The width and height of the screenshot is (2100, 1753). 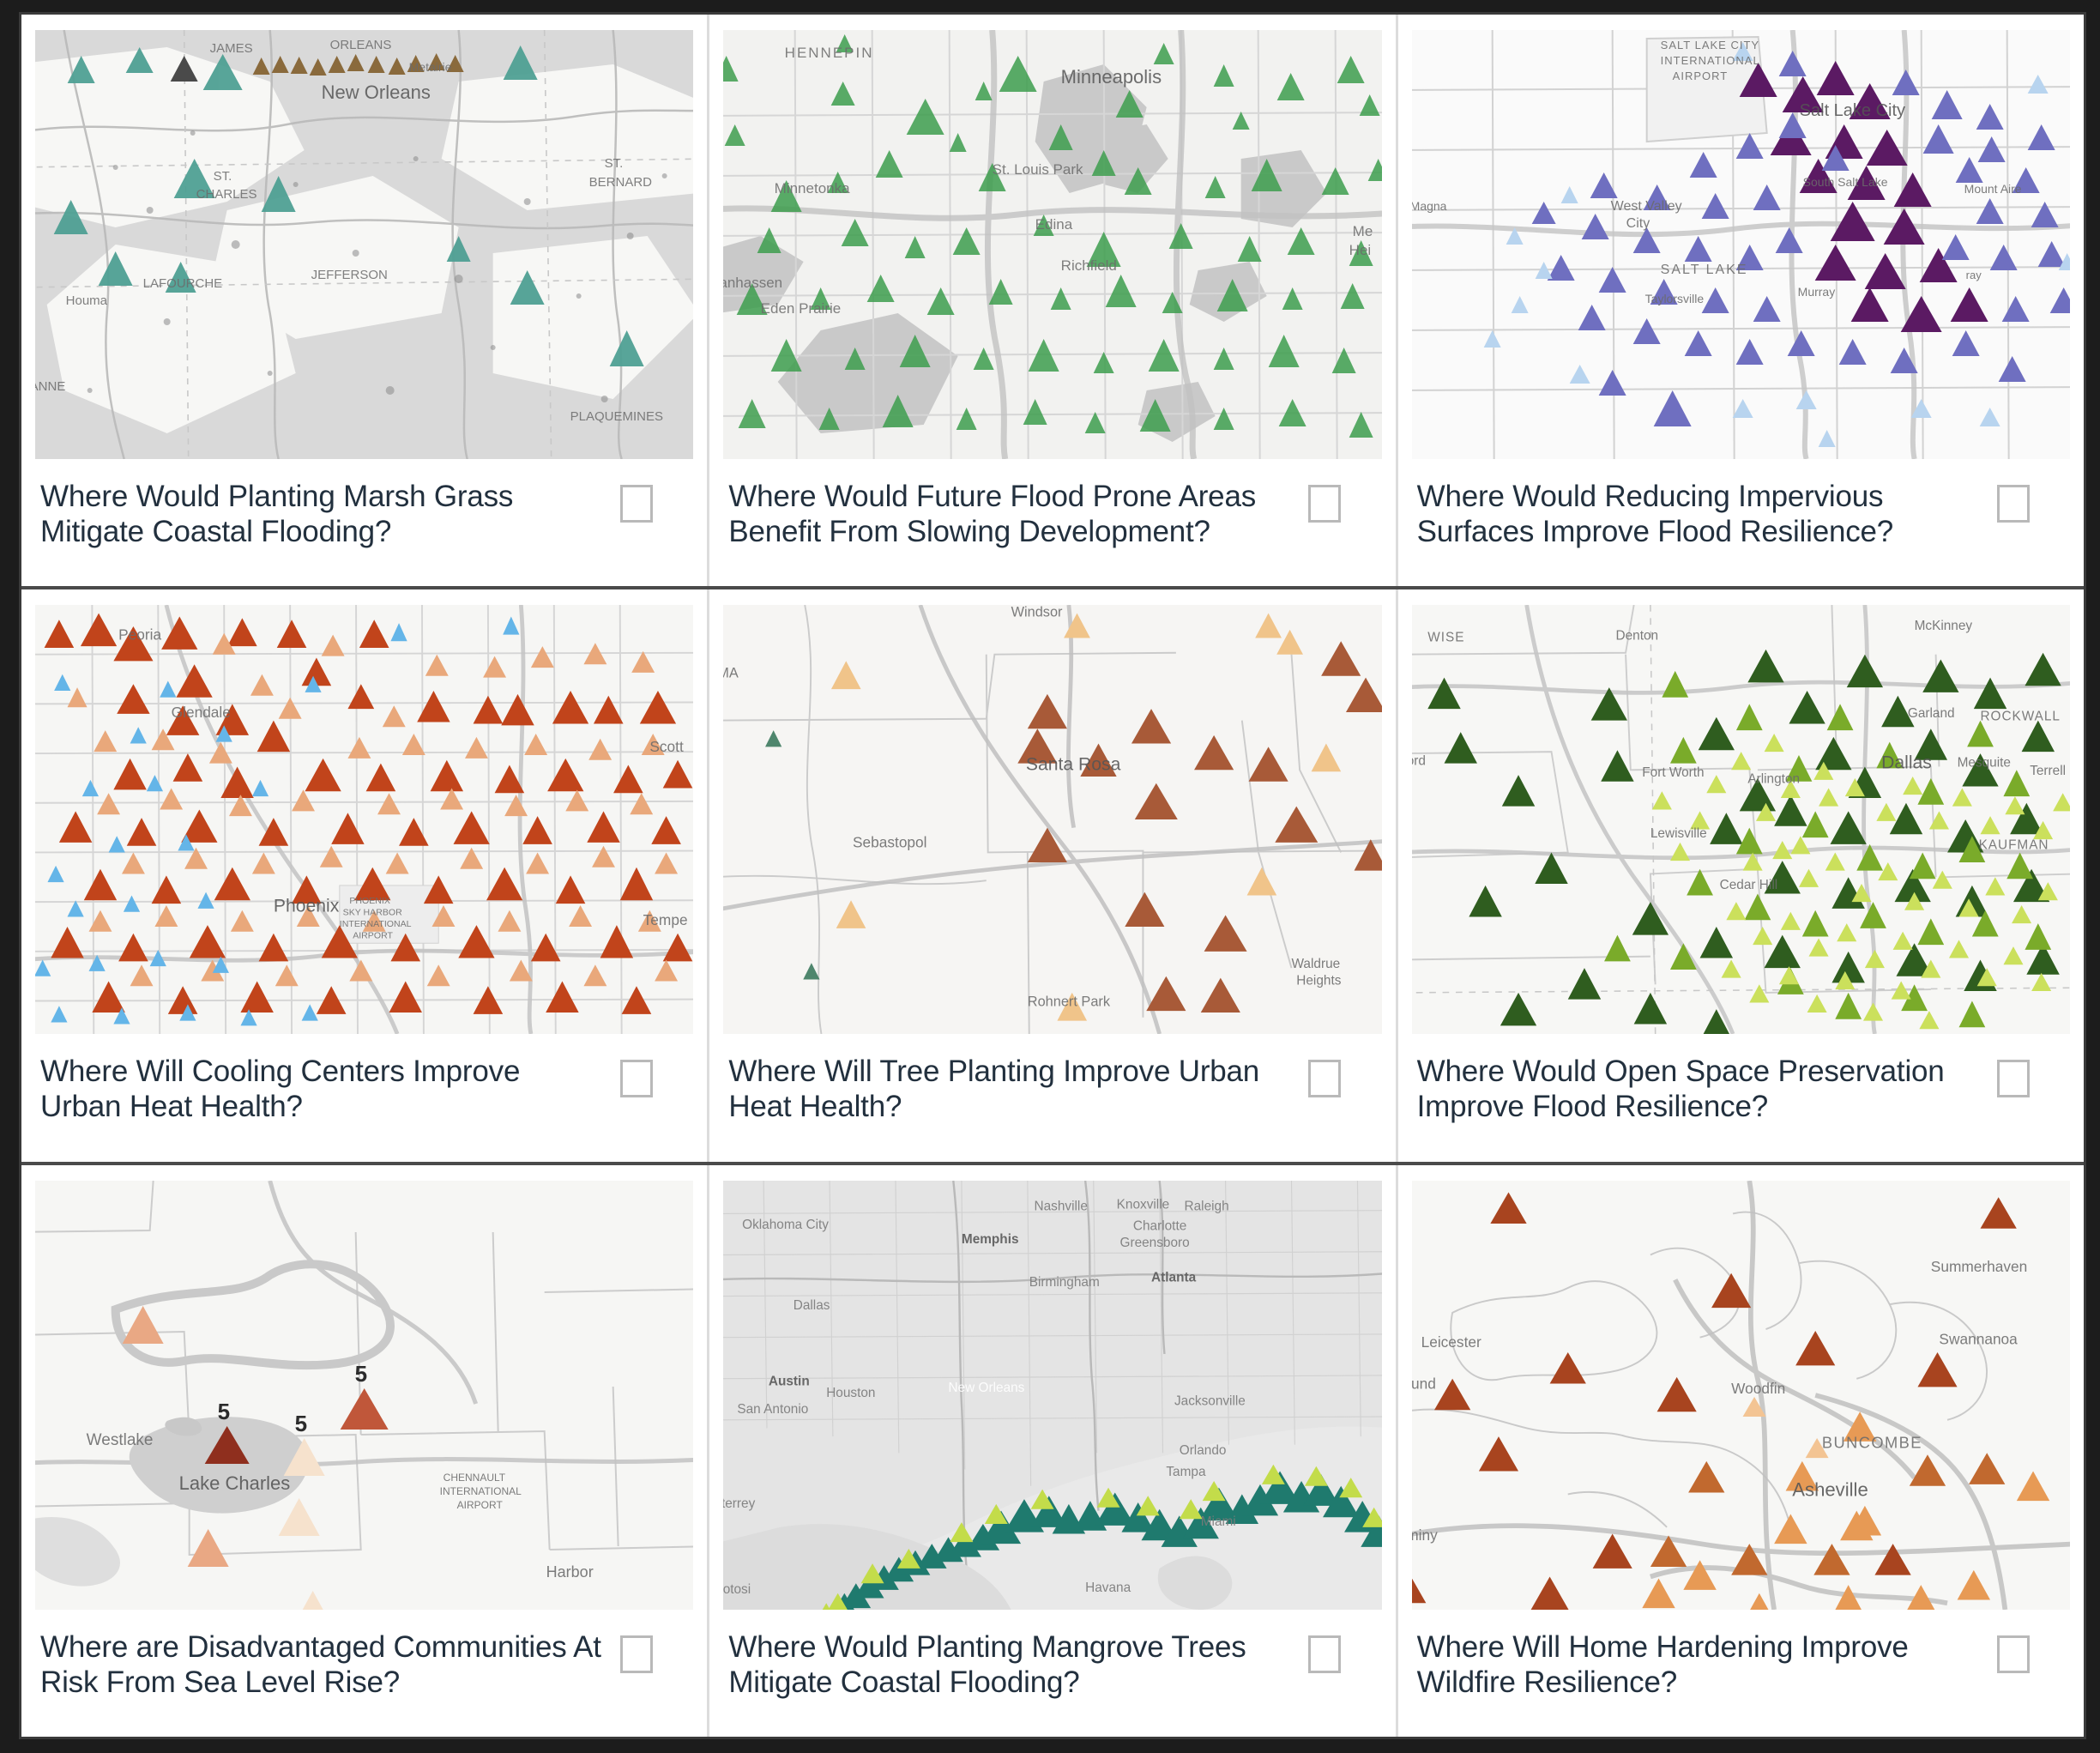 What do you see at coordinates (1638, 224) in the screenshot?
I see `svg-text: City` at bounding box center [1638, 224].